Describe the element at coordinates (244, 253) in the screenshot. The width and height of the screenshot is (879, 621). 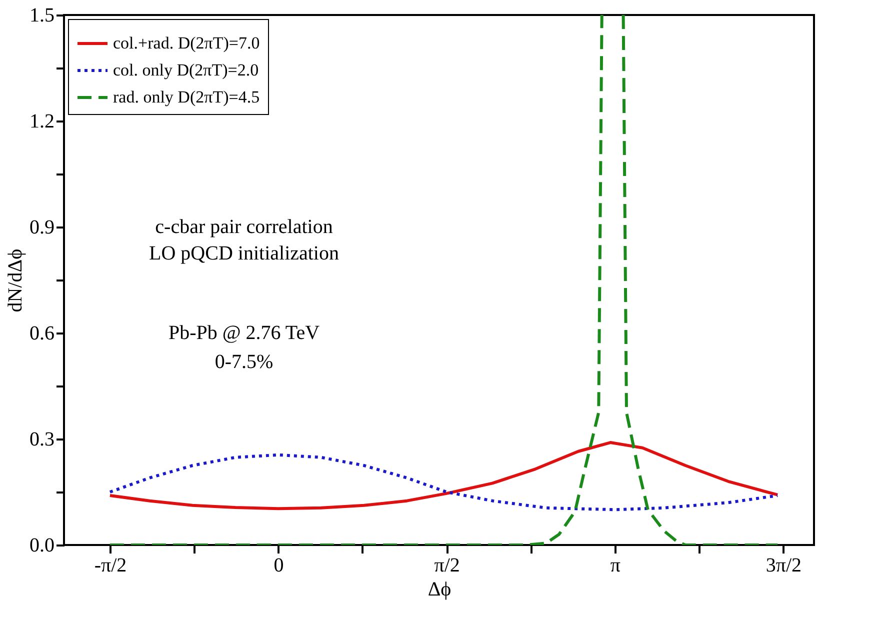
I see `annotation: LO pQCD initialization` at that location.